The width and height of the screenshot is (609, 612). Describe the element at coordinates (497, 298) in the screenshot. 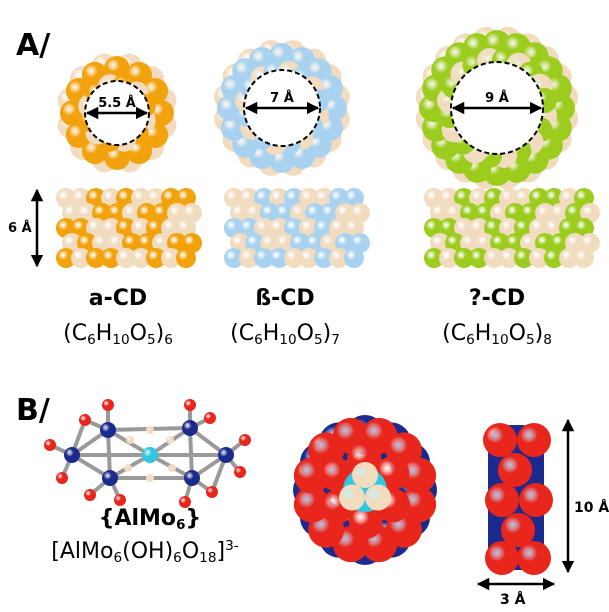

I see `cd-name: ?-CD` at that location.